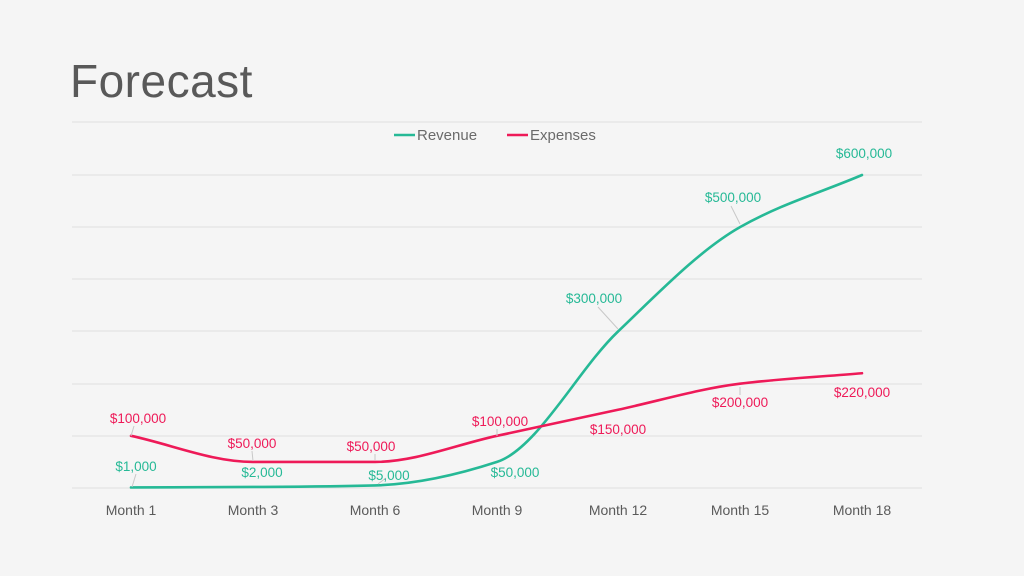 The width and height of the screenshot is (1024, 576). I want to click on chart-title: Forecast, so click(161, 81).